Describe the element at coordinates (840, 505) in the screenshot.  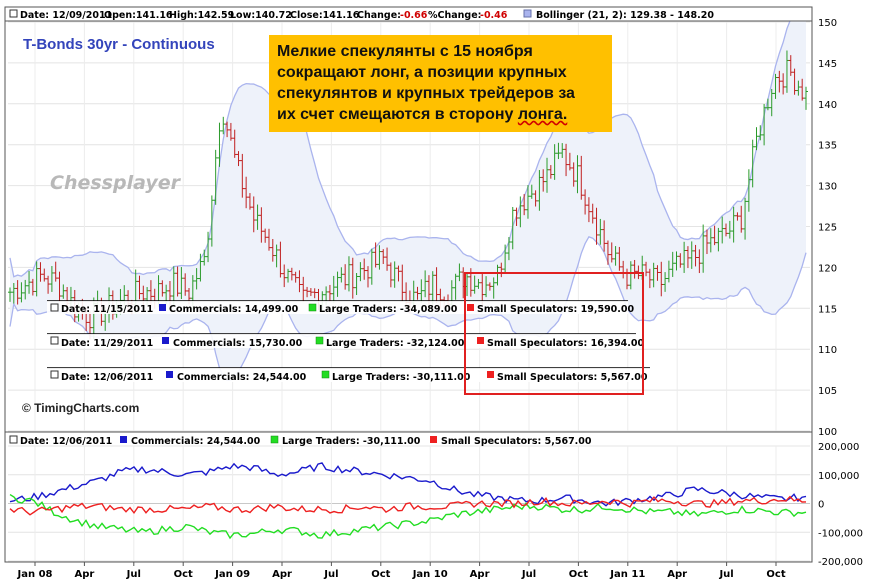
I see `lower-y-axis: -200,000 -100,000 0 100,000 200,000` at that location.